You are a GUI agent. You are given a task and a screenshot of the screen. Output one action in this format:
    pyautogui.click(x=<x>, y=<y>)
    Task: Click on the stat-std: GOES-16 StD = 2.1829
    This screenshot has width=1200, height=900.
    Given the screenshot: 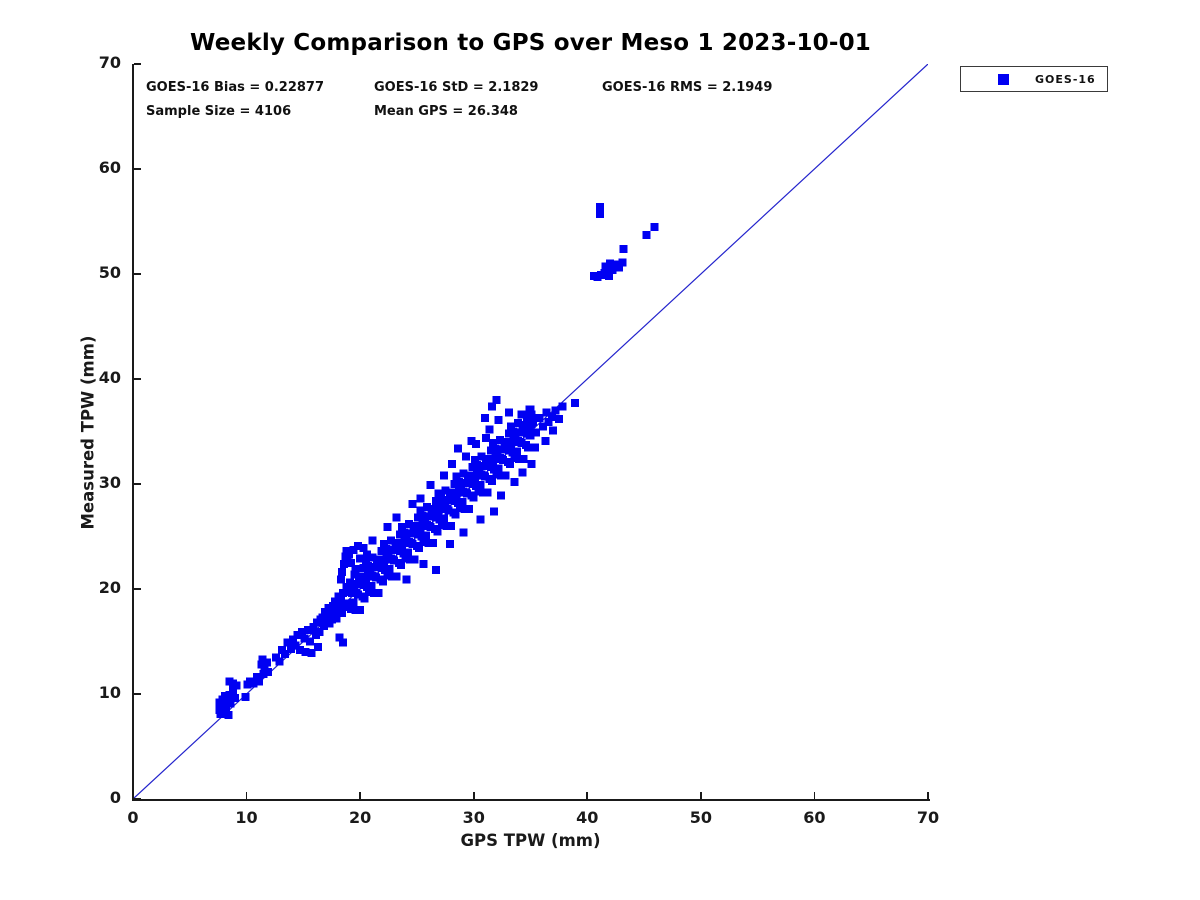 What is the action you would take?
    pyautogui.click(x=456, y=87)
    